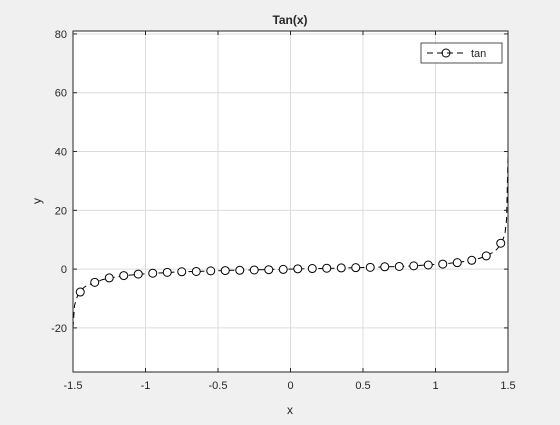 This screenshot has width=560, height=425. Describe the element at coordinates (507, 386) in the screenshot. I see `x-tick-label: 1.5` at that location.